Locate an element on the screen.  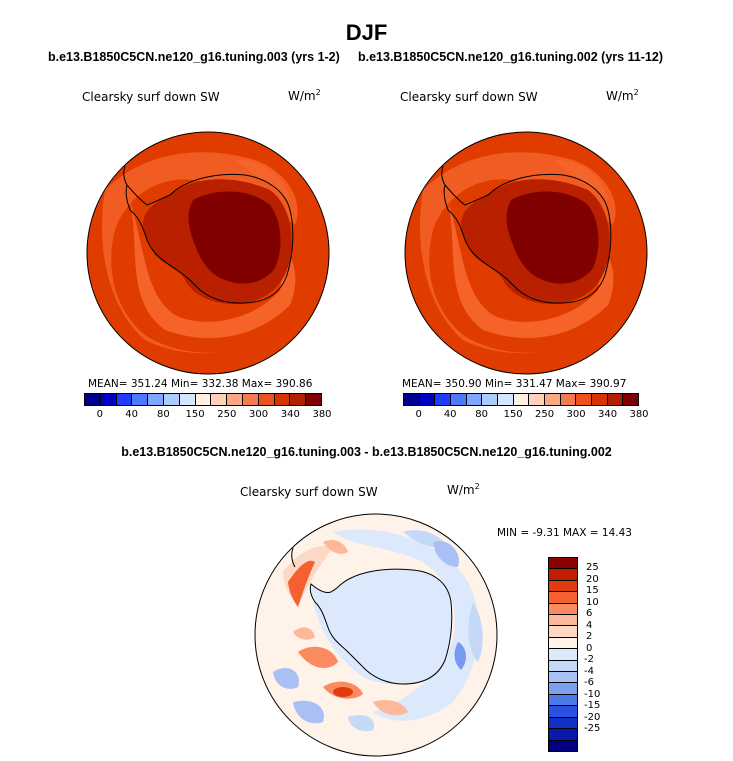
page-title: DJF is located at coordinates (366, 32).